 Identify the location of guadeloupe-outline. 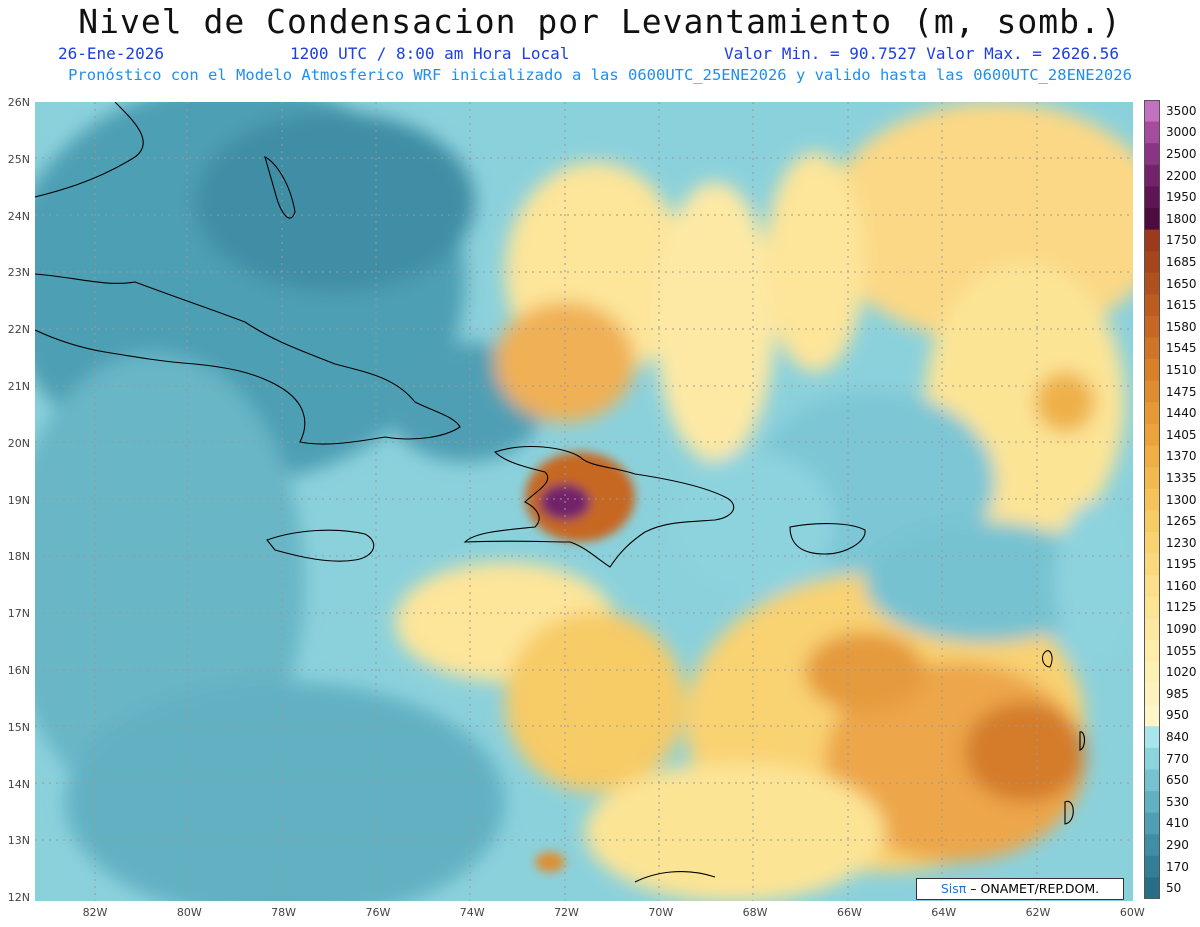
(1047, 659).